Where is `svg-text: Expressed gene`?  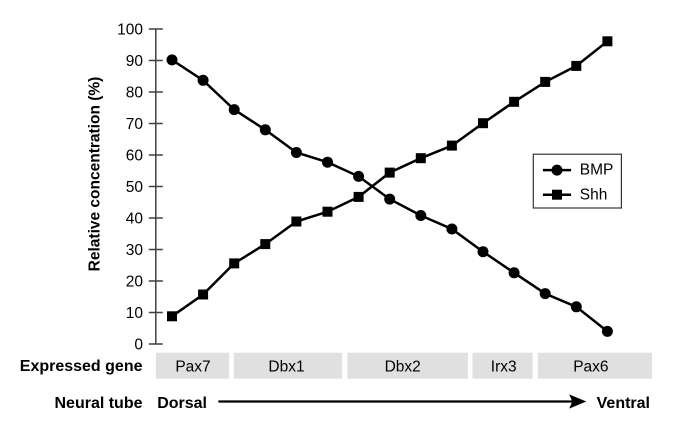 svg-text: Expressed gene is located at coordinates (81, 366).